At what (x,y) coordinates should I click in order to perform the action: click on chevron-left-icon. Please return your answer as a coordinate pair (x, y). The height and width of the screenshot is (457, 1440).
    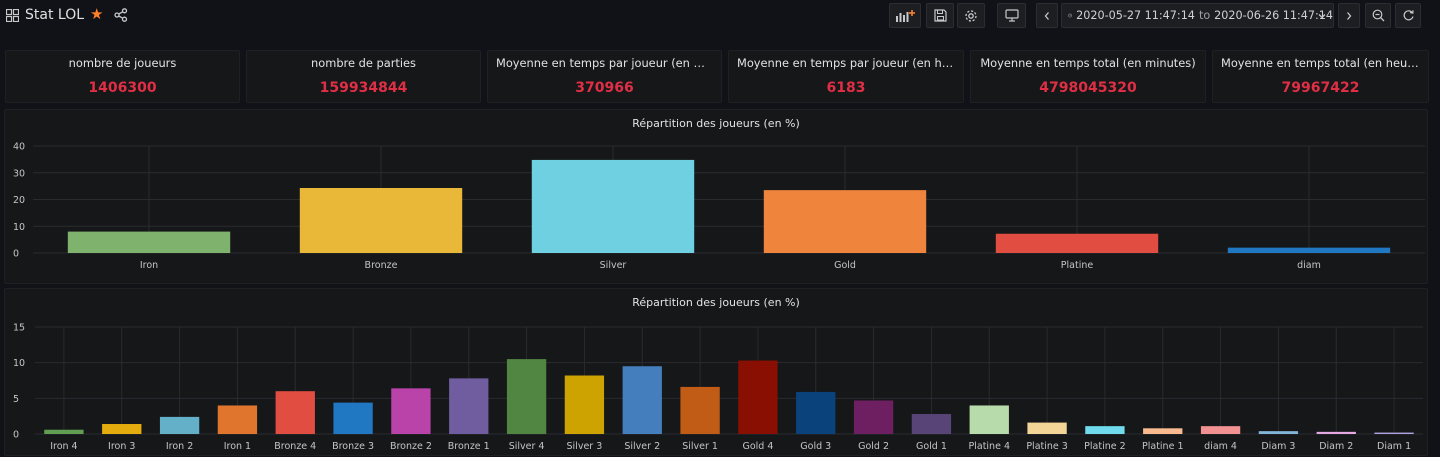
    Looking at the image, I should click on (1046, 15).